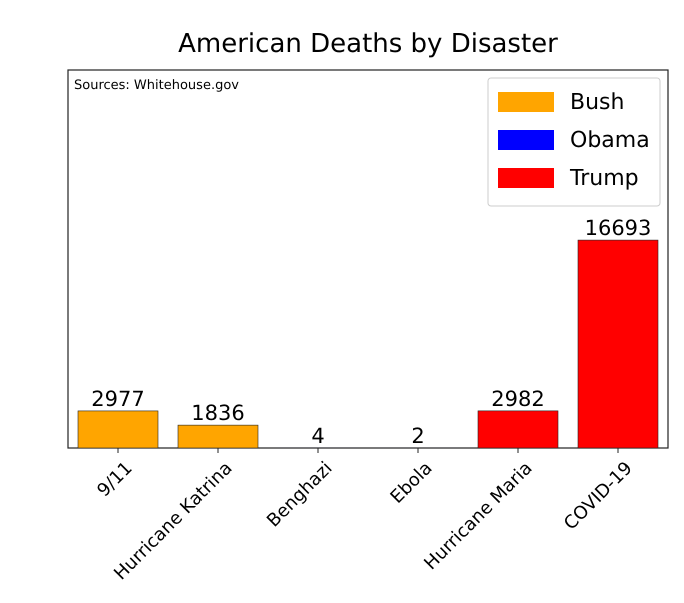 Image resolution: width=684 pixels, height=603 pixels. Describe the element at coordinates (157, 85) in the screenshot. I see `source-note: Sources: Whitehouse.gov` at that location.